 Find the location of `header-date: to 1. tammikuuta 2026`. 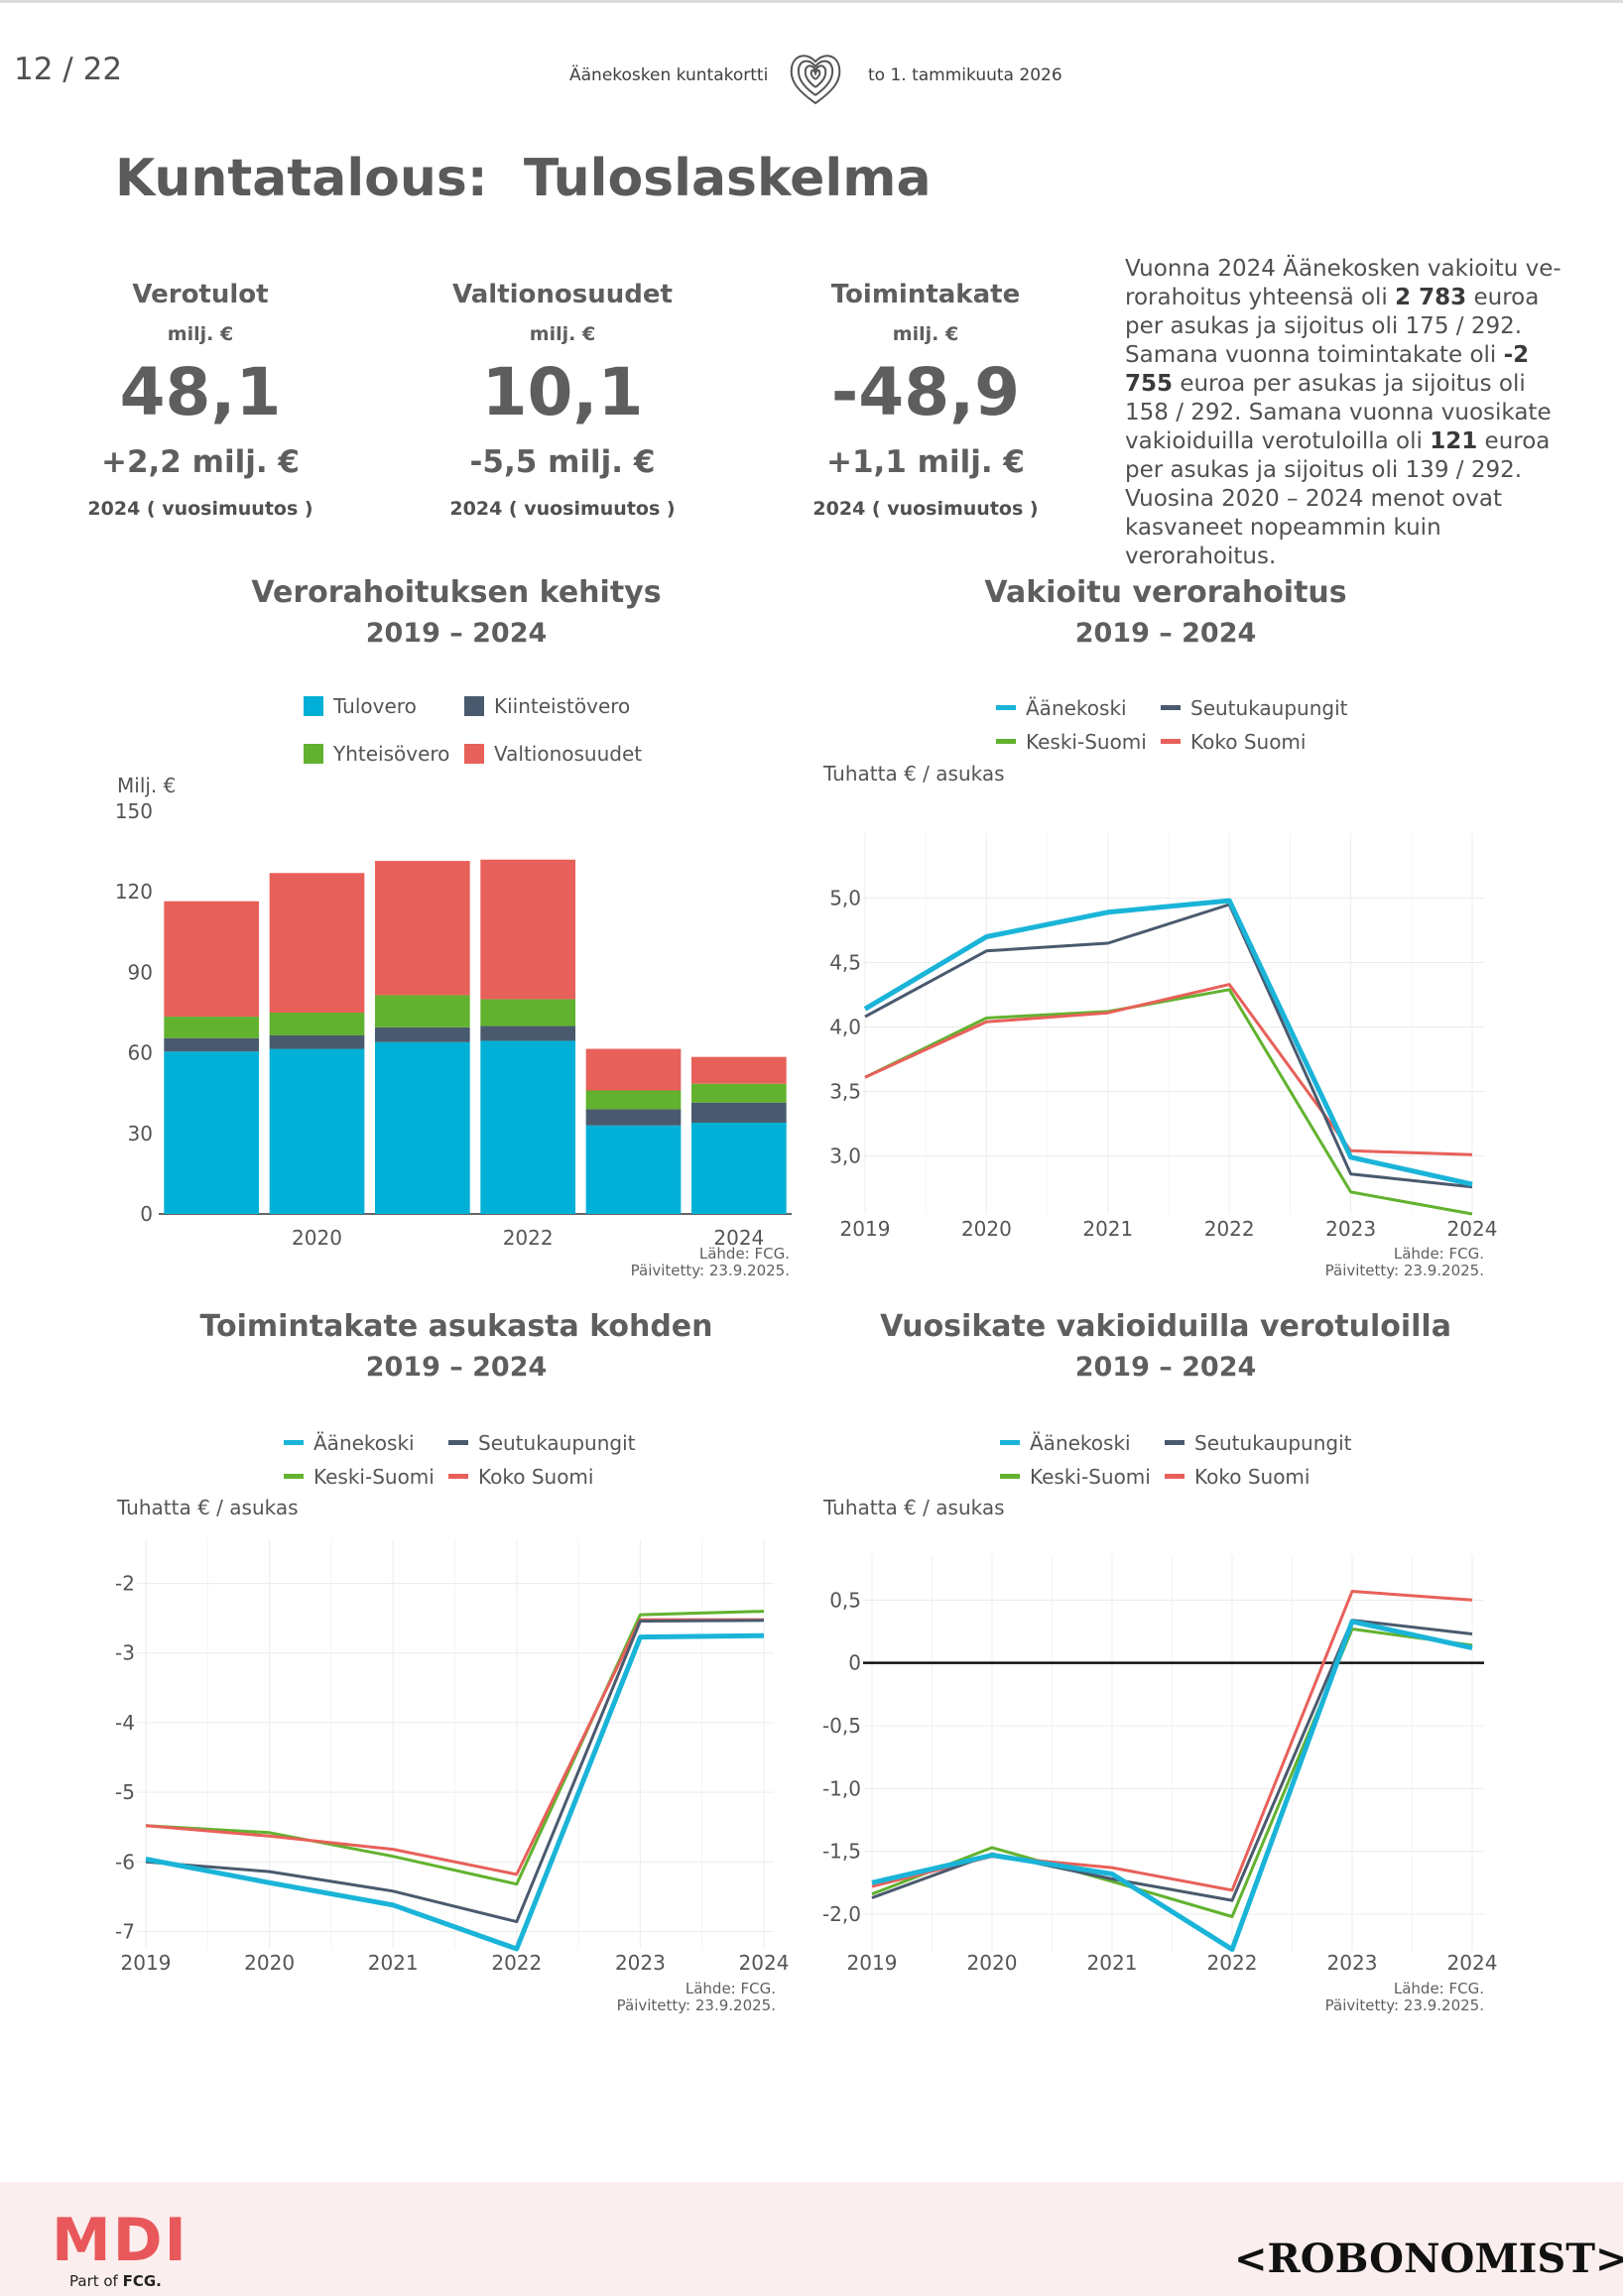

header-date: to 1. tammikuuta 2026 is located at coordinates (965, 75).